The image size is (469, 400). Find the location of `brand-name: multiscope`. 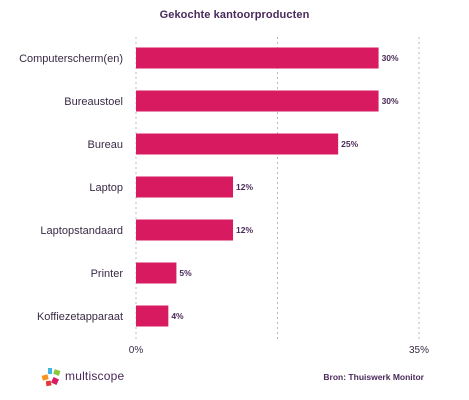

brand-name: multiscope is located at coordinates (95, 376).